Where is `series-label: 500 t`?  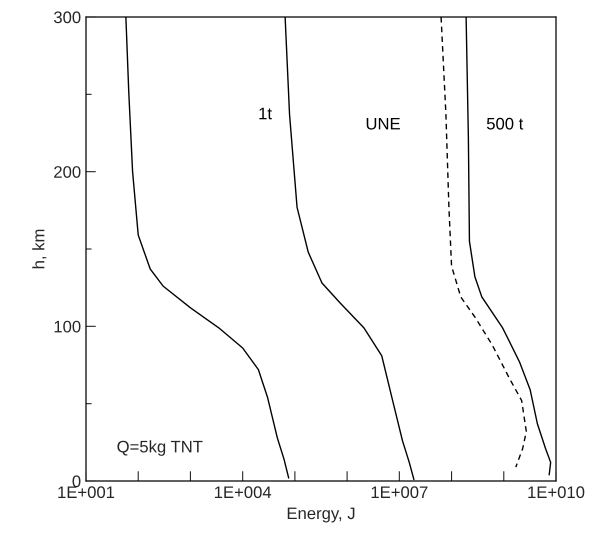
series-label: 500 t is located at coordinates (505, 124).